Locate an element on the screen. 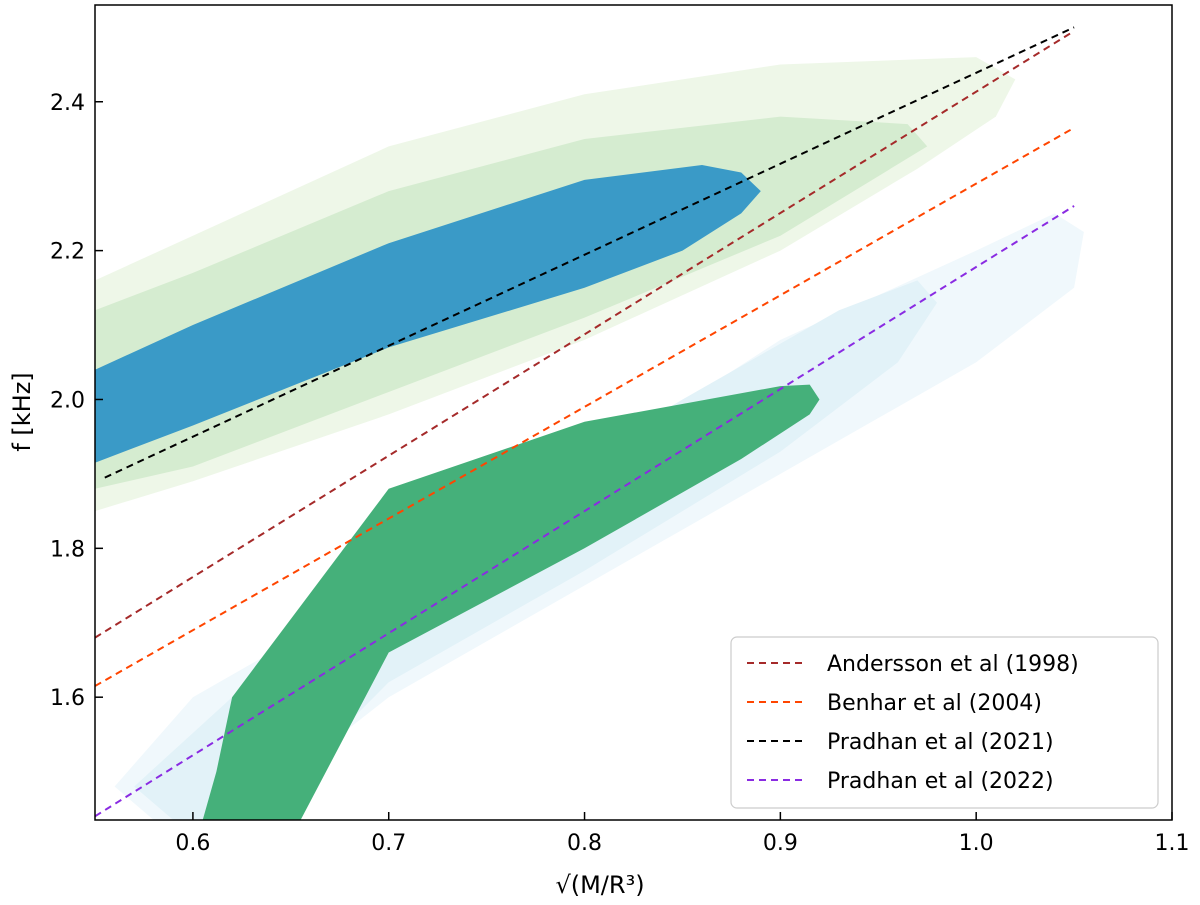  x-tick-label: 0.7 is located at coordinates (388, 843).